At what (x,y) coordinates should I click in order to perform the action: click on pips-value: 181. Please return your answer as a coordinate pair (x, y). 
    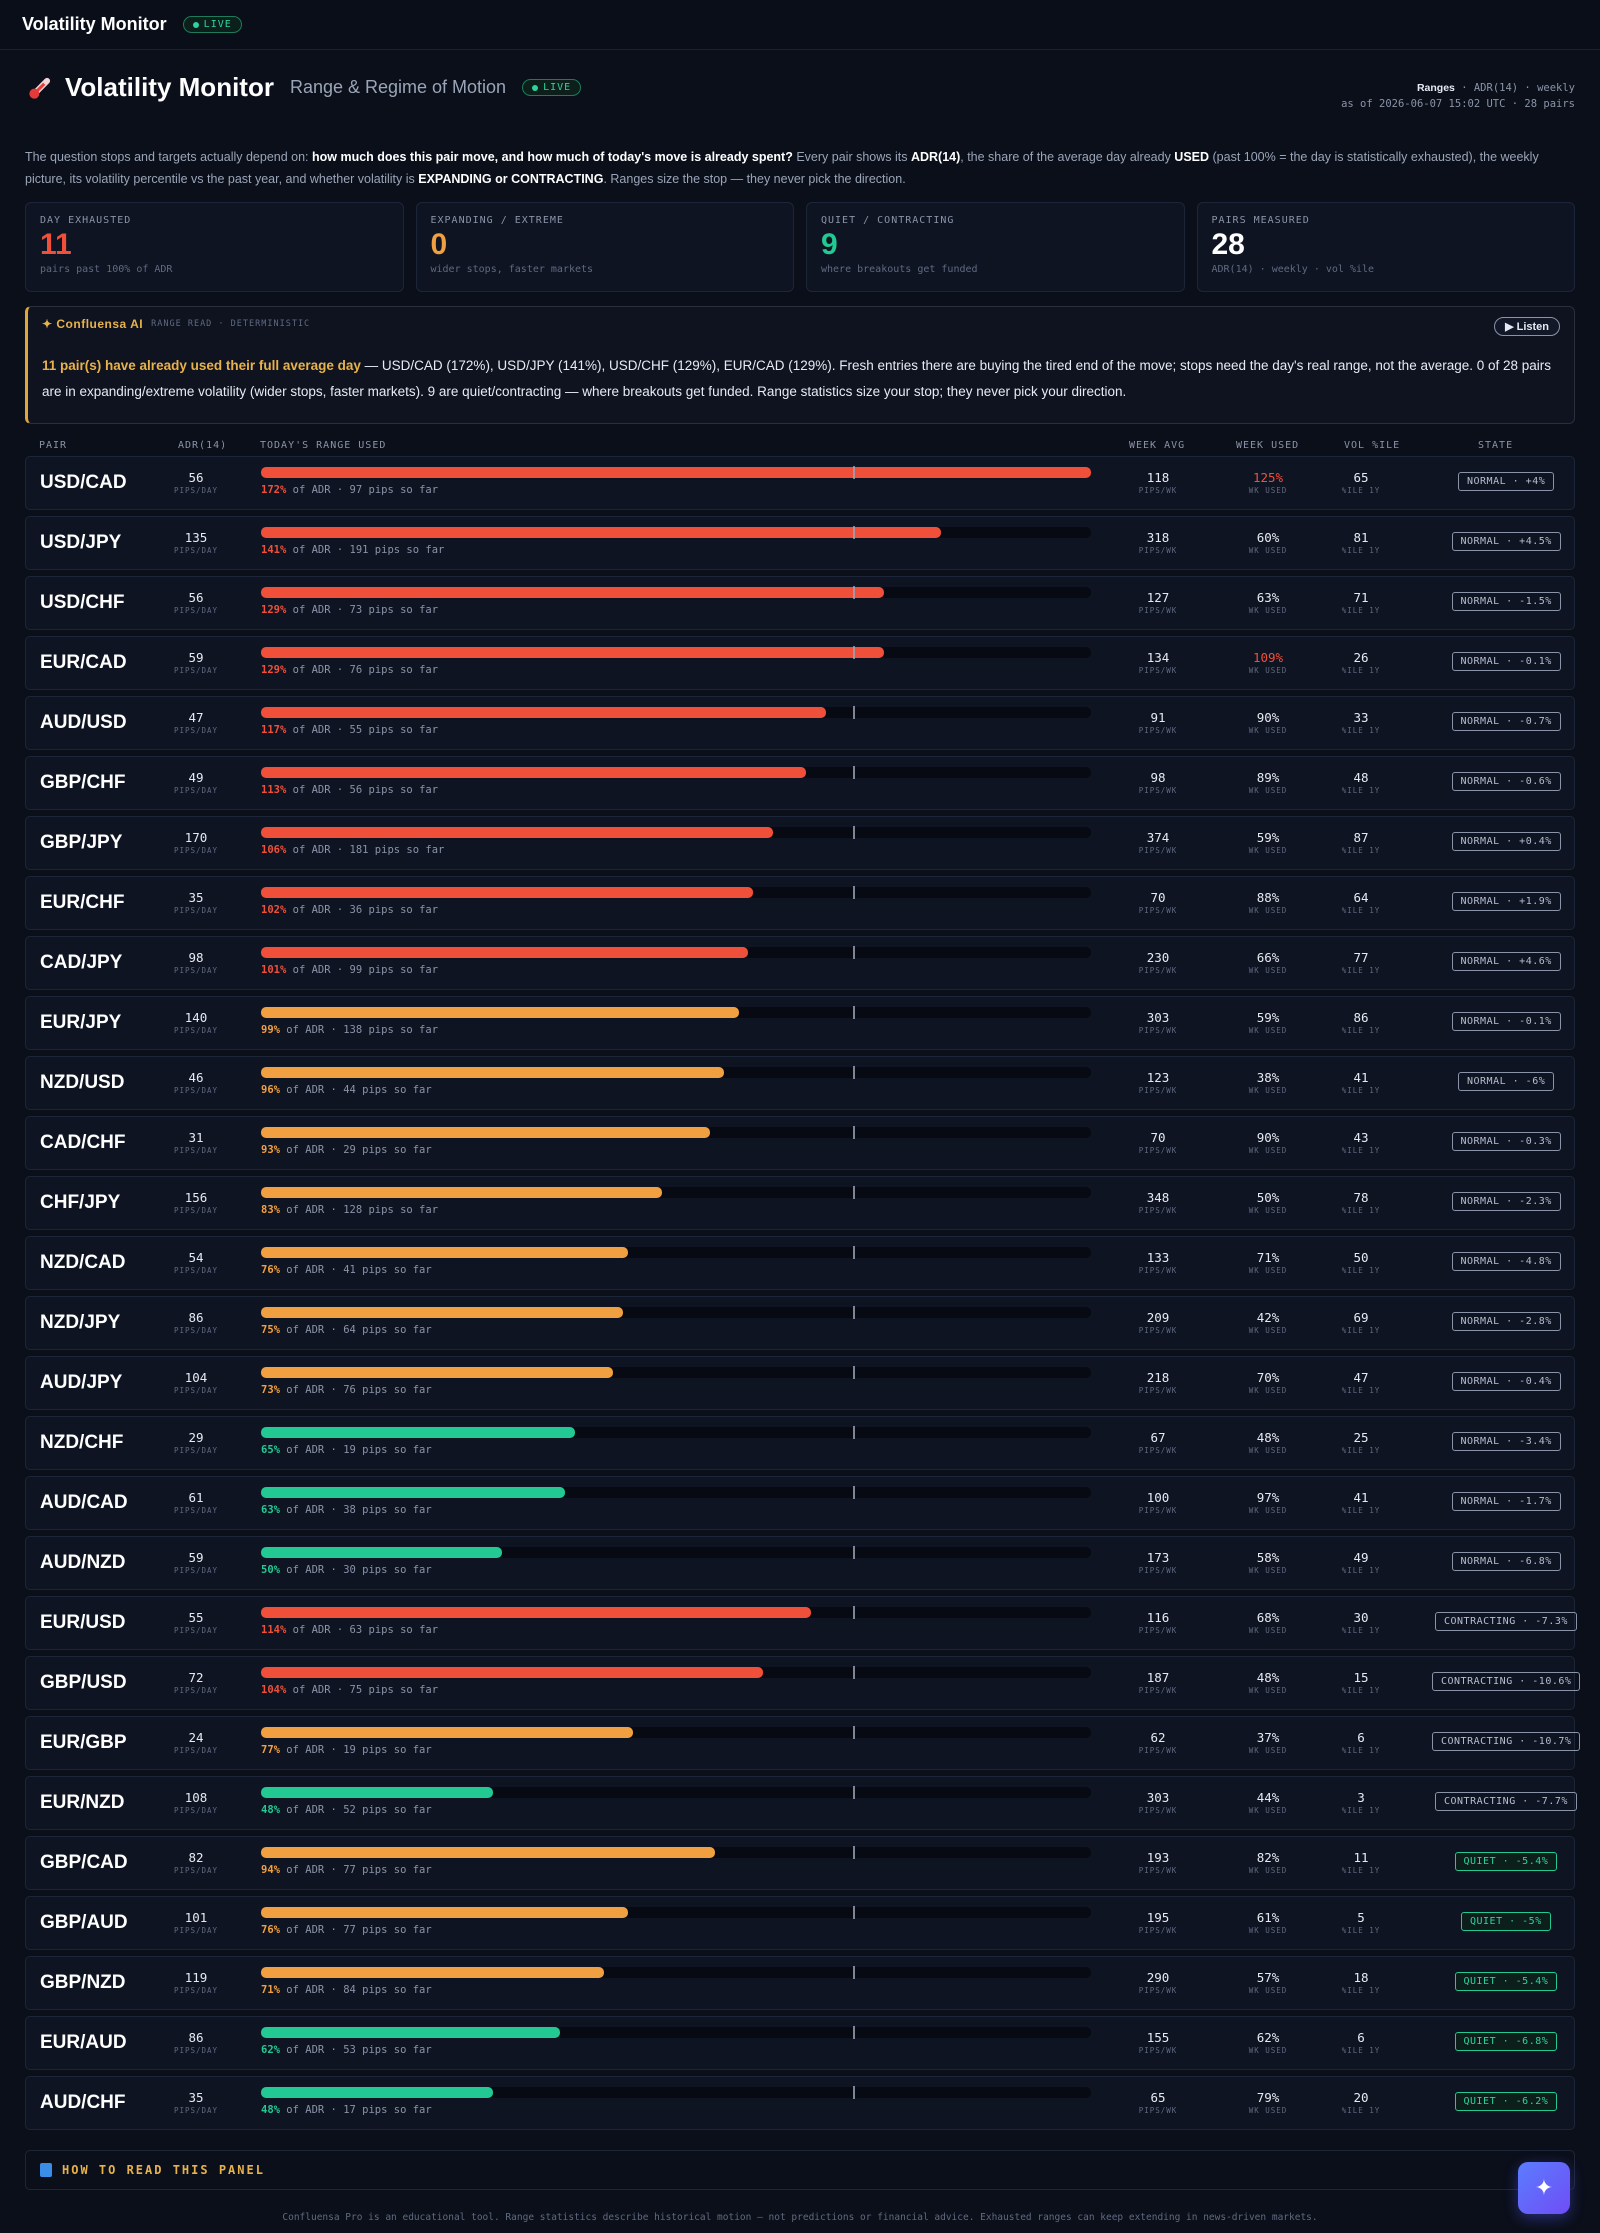
    Looking at the image, I should click on (359, 850).